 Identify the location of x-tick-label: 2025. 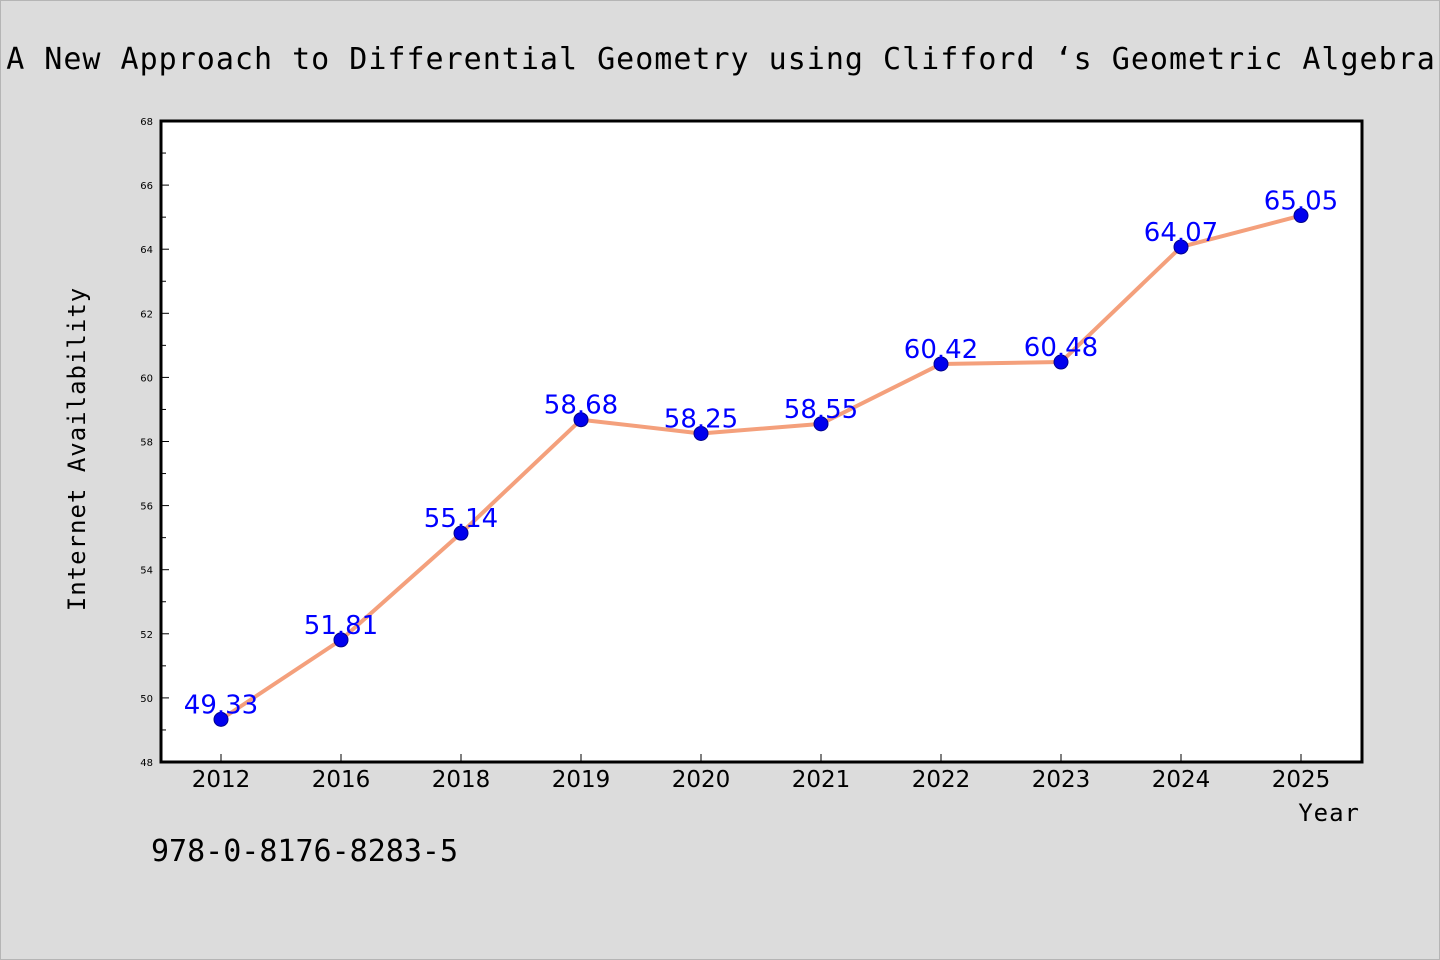
(1301, 780).